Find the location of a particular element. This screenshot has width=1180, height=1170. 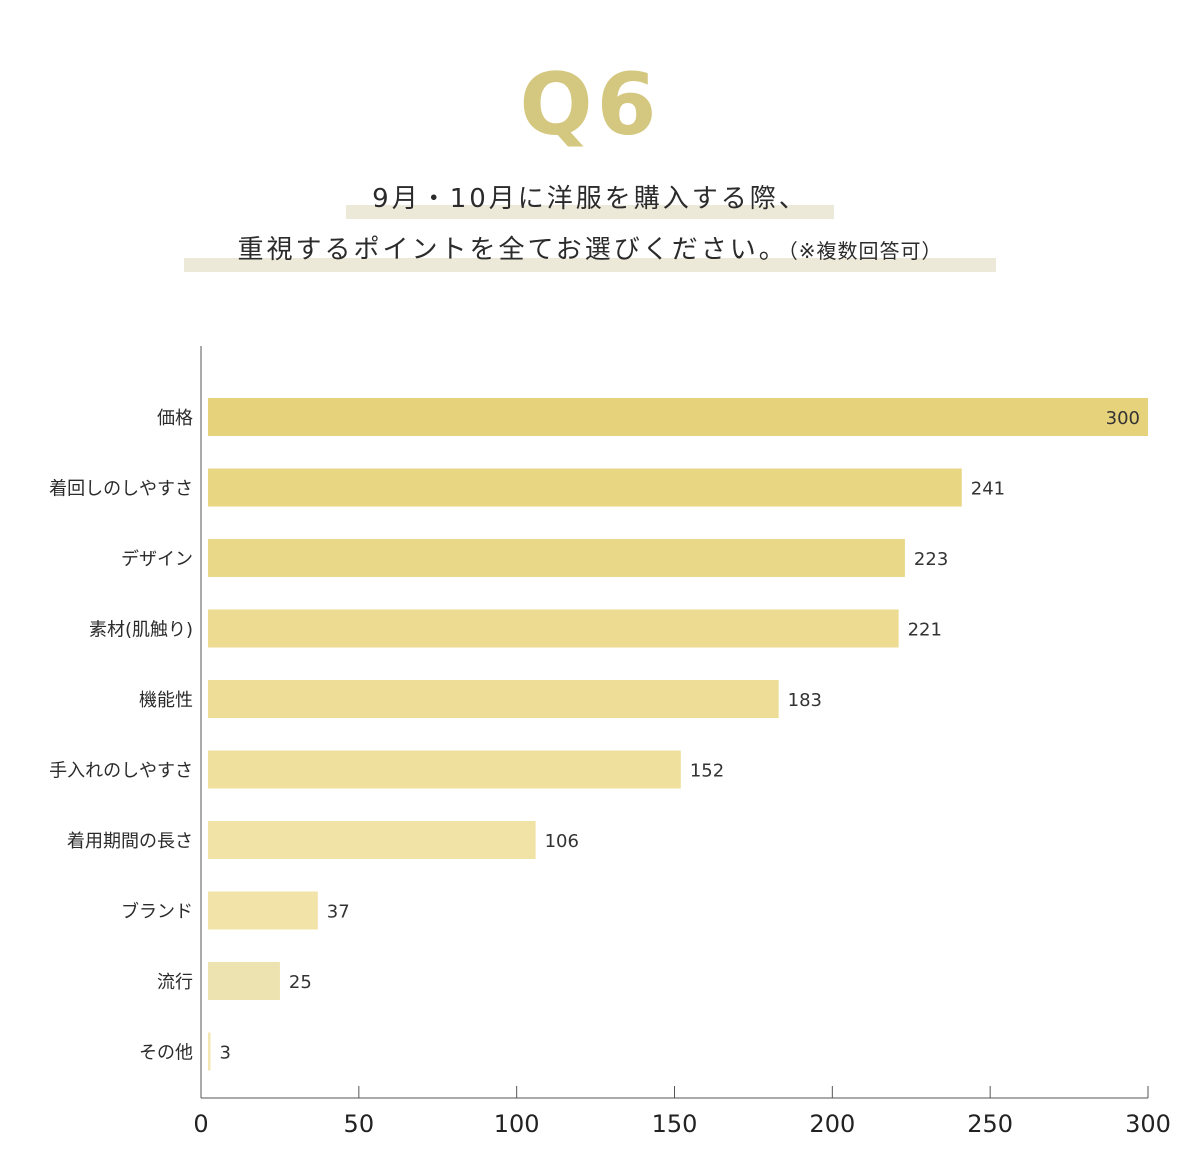

value-label-1: 300 is located at coordinates (1123, 418).